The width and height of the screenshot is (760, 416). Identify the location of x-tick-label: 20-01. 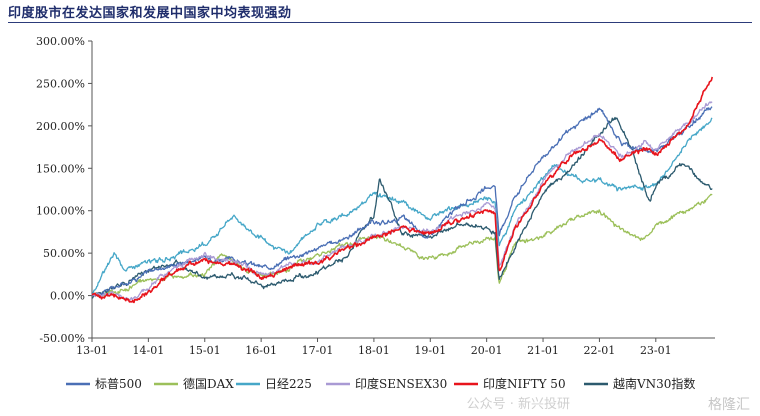
(487, 350).